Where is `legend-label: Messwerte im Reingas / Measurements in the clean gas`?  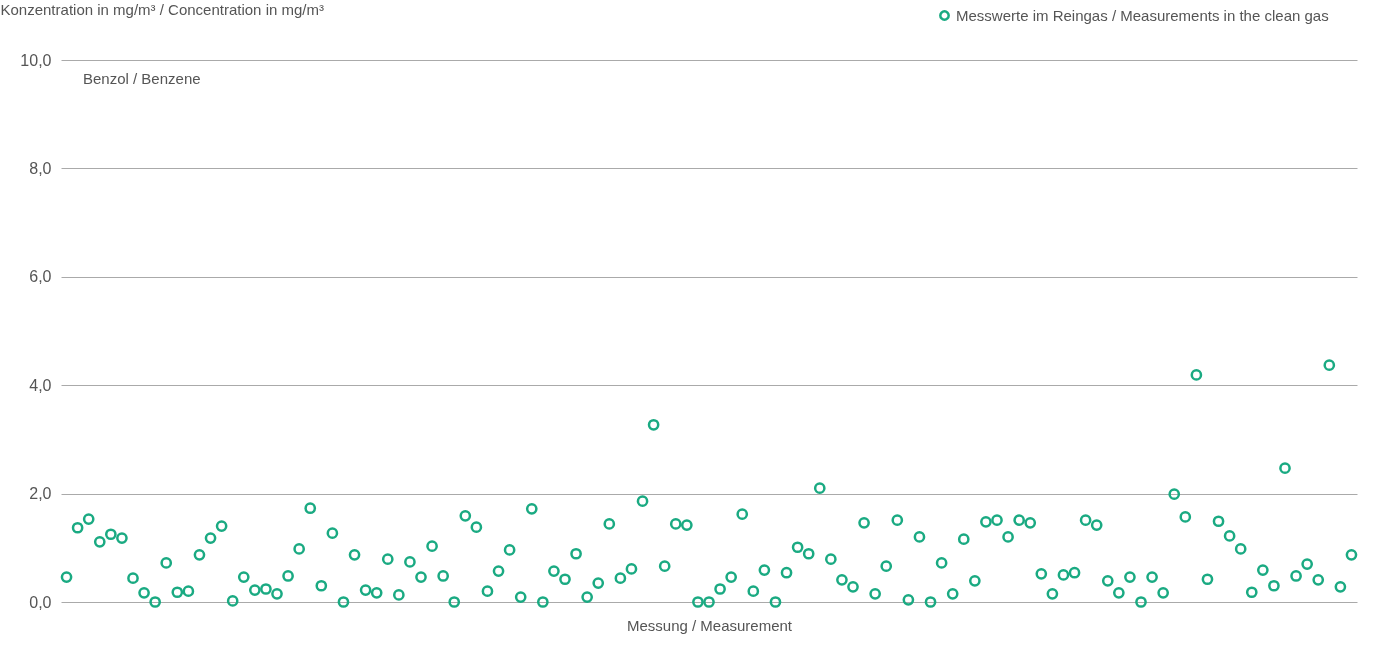
legend-label: Messwerte im Reingas / Measurements in the clean gas is located at coordinates (1142, 15).